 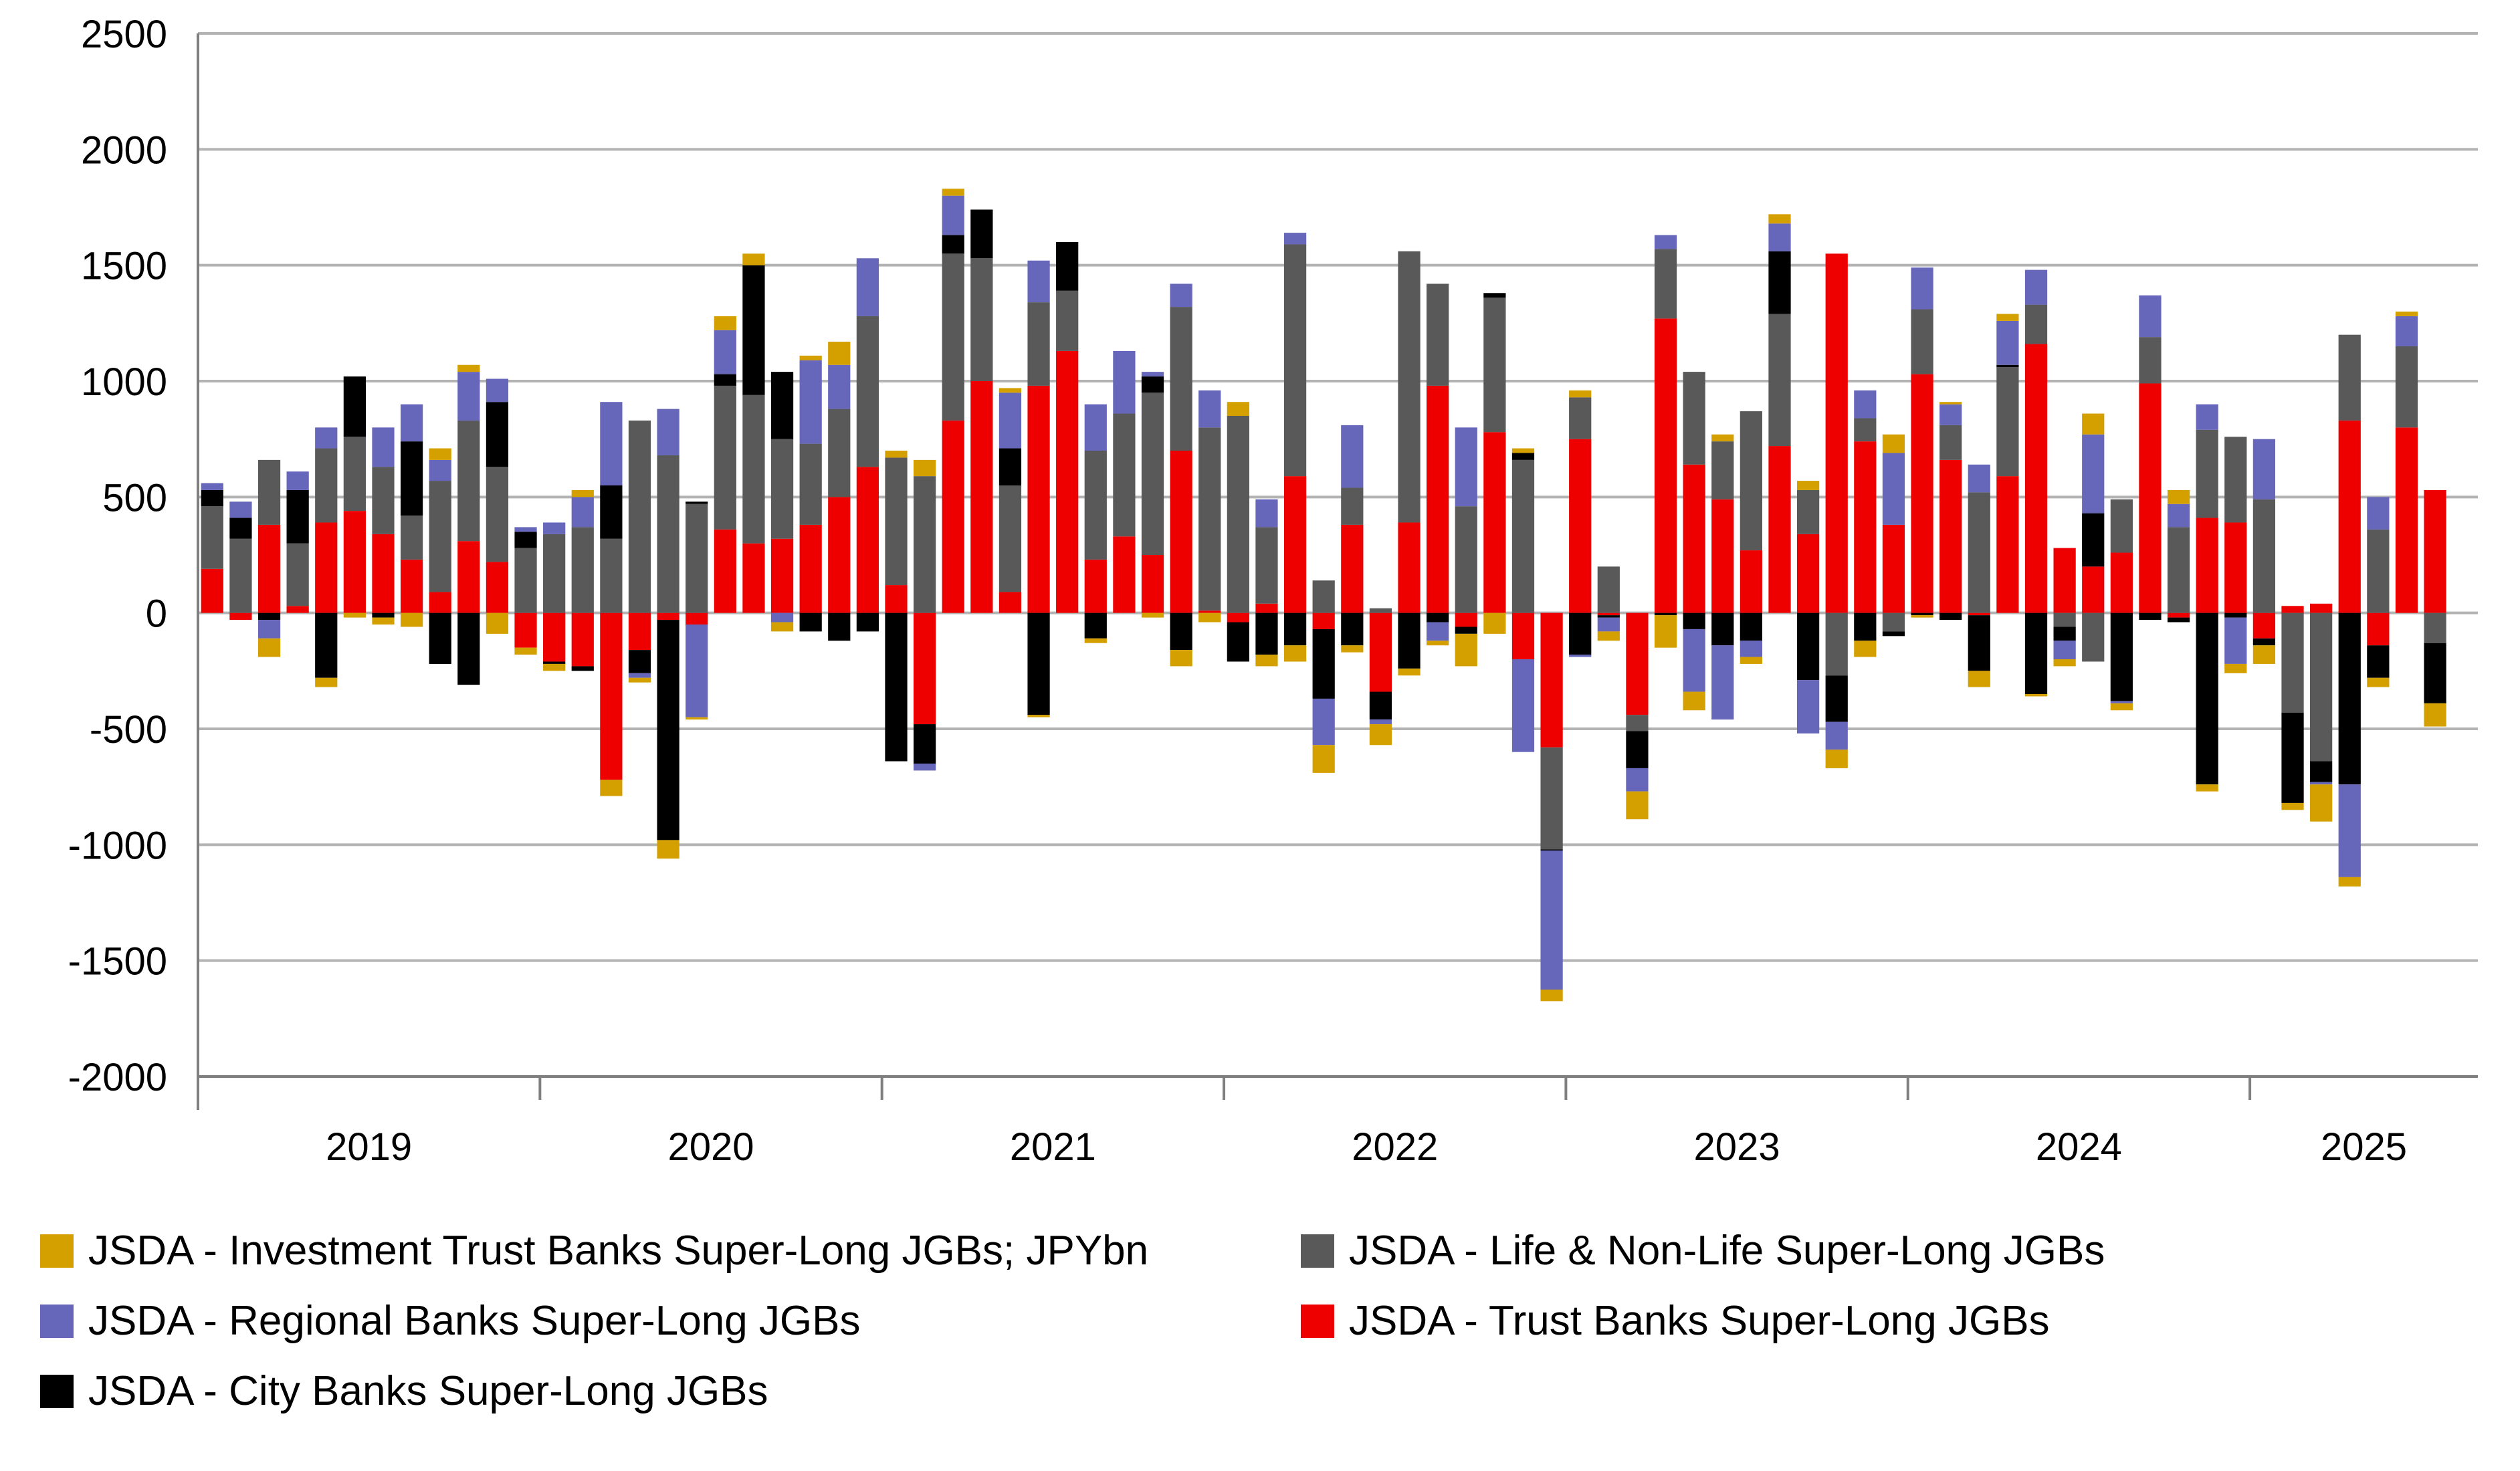 I want to click on bar-segment-s3-m31, so click(x=1095, y=427).